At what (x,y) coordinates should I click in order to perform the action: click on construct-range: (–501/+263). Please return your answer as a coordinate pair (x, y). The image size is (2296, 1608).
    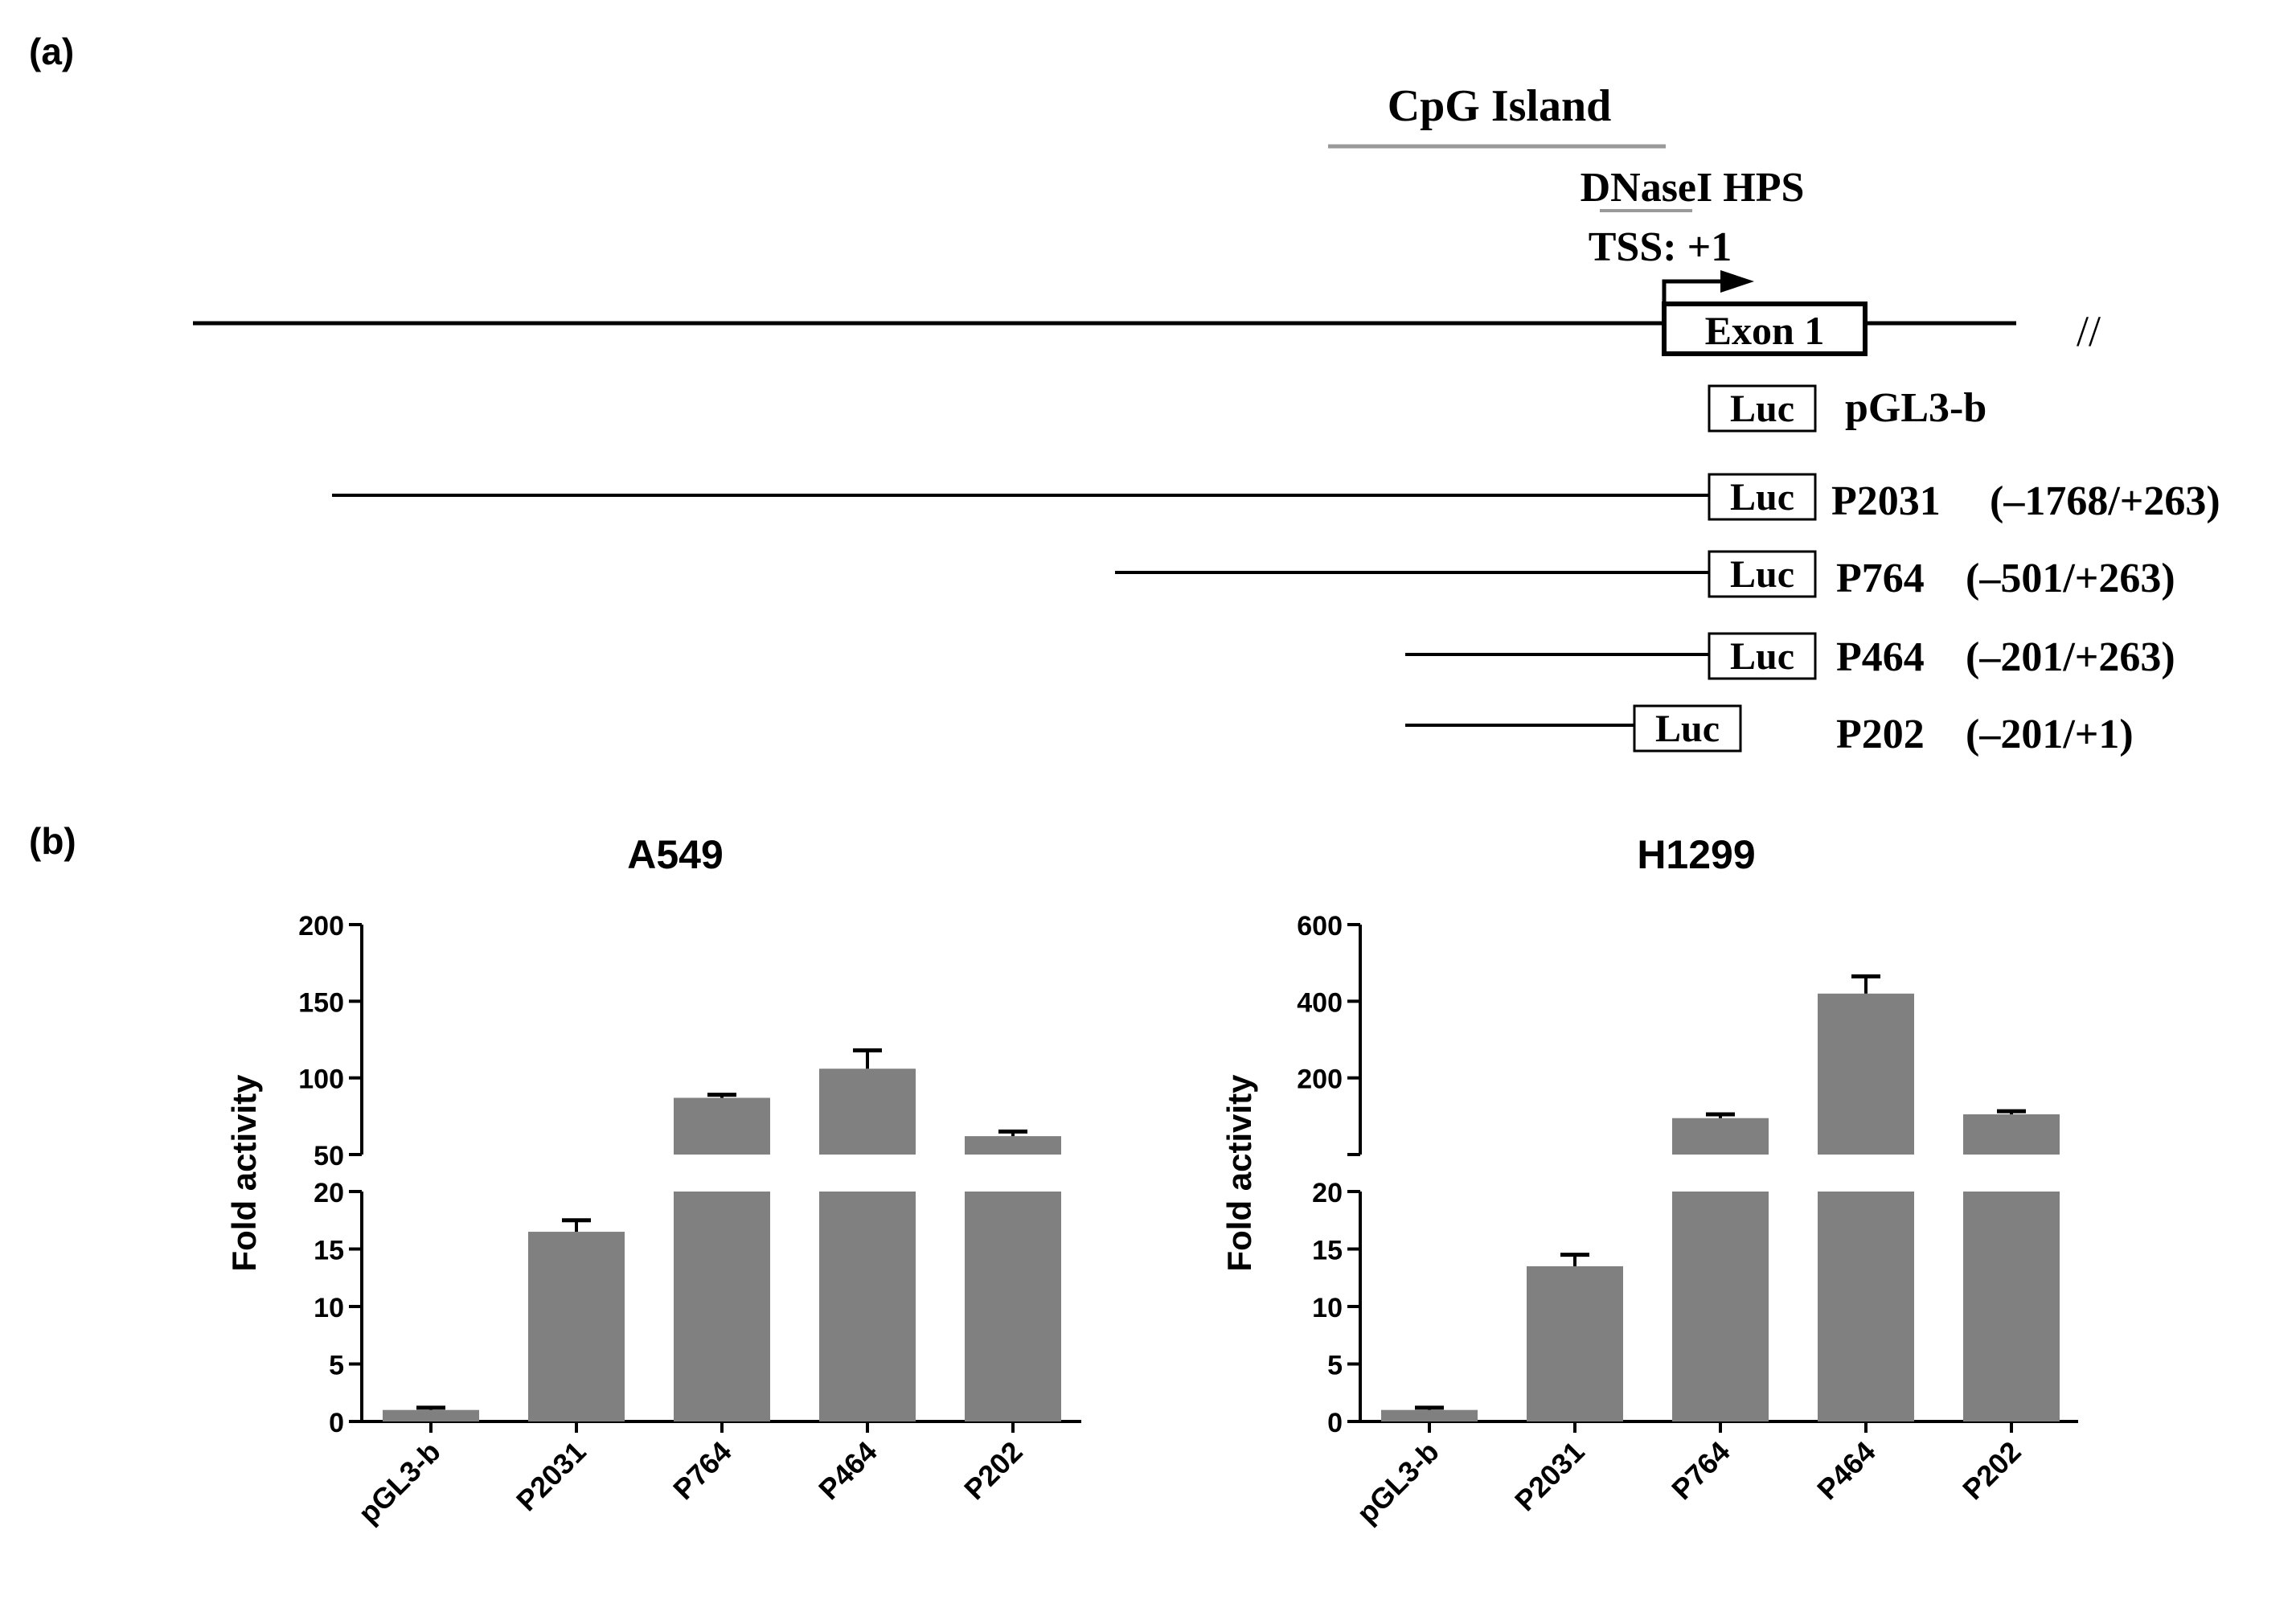
    Looking at the image, I should click on (2070, 578).